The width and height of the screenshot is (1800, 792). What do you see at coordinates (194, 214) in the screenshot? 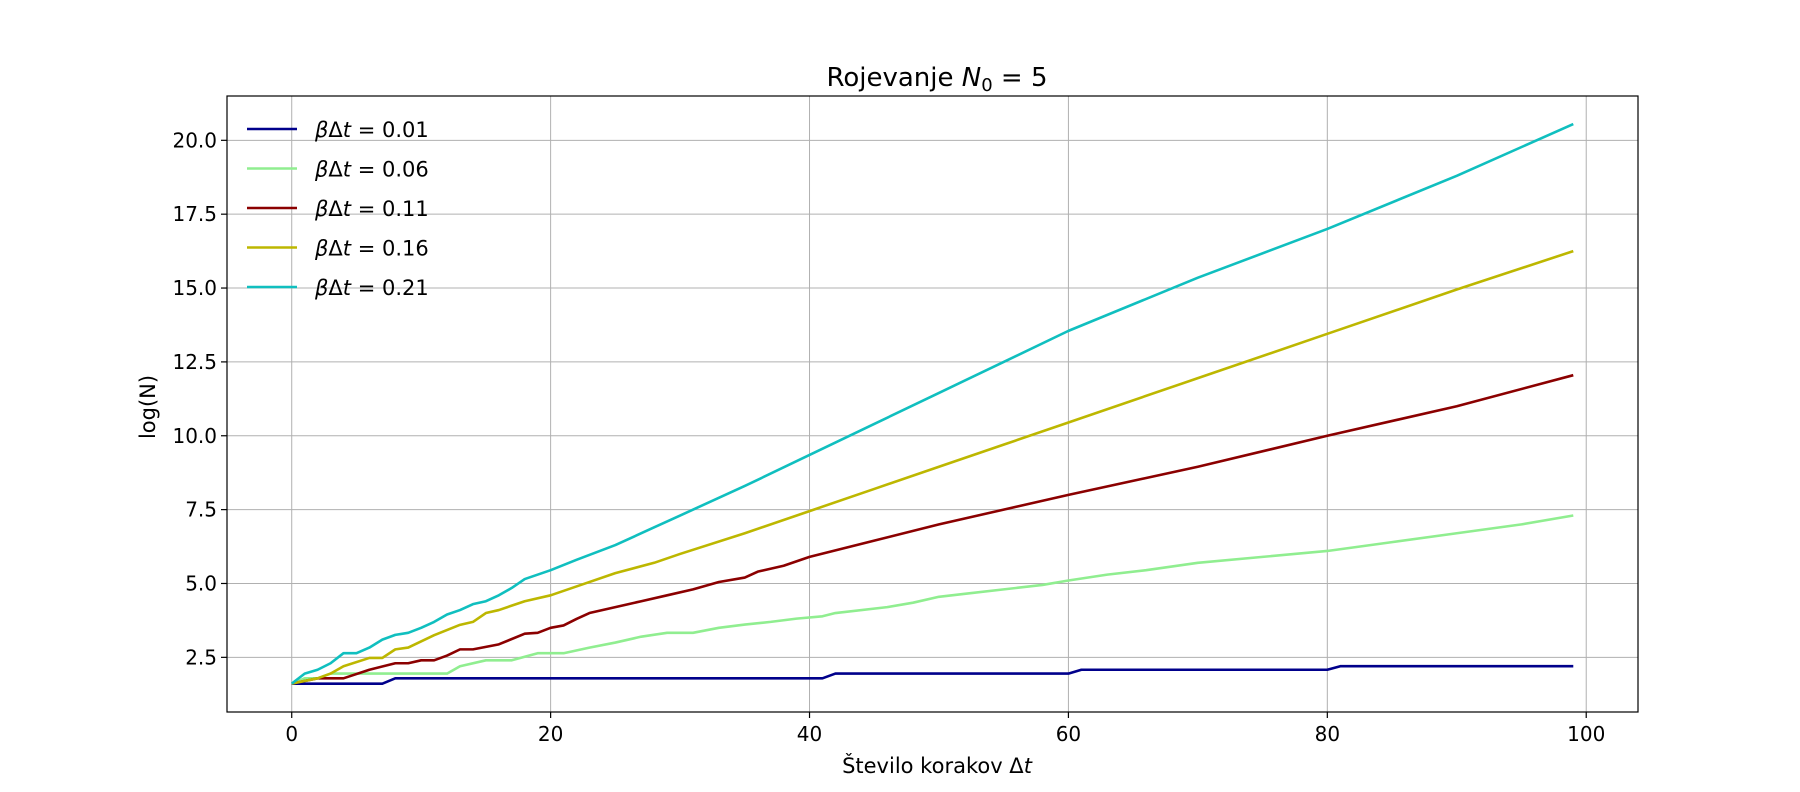
I see `y-tick-label: 17.5` at bounding box center [194, 214].